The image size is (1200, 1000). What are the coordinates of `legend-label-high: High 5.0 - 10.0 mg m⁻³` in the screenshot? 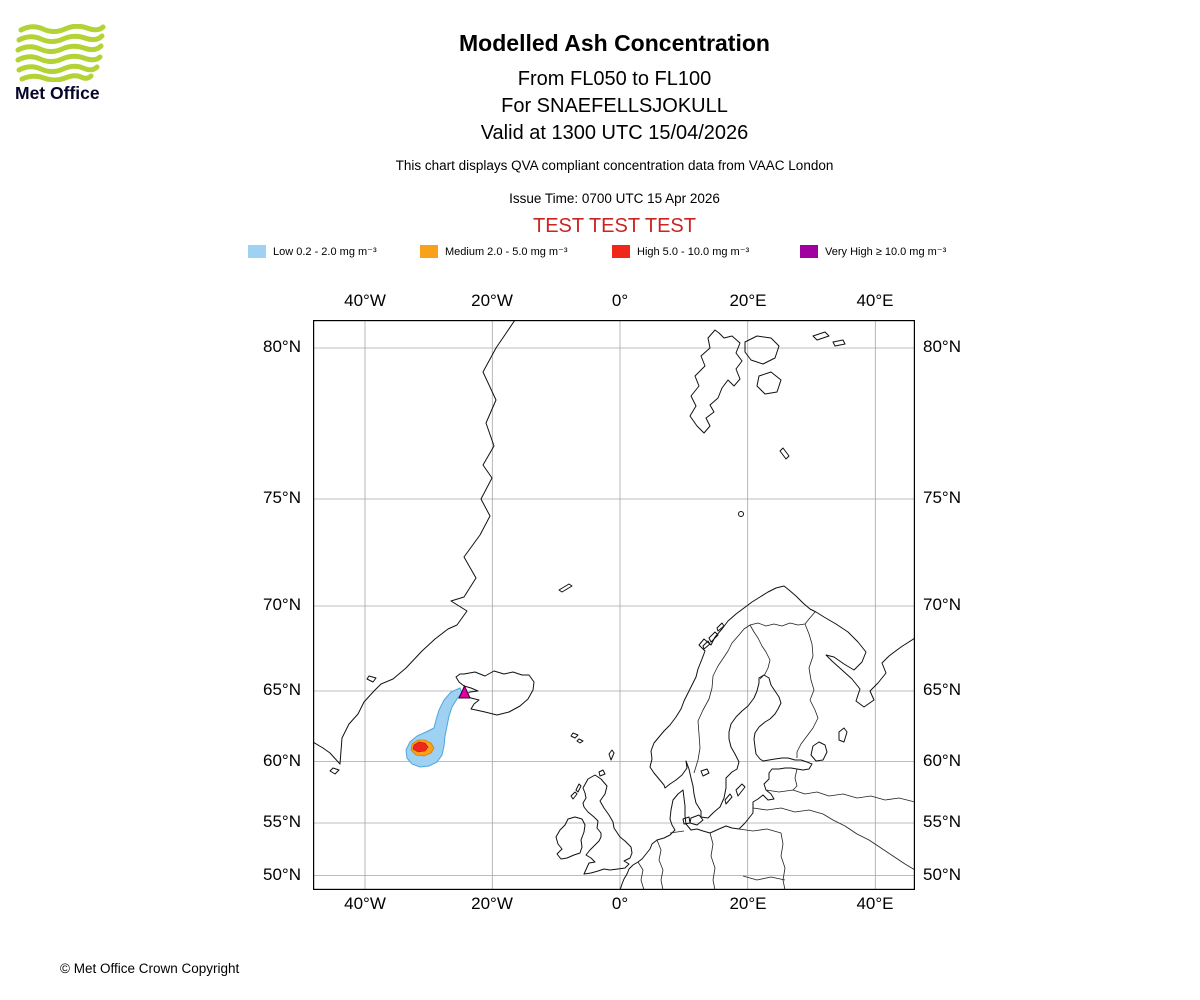 It's located at (693, 252).